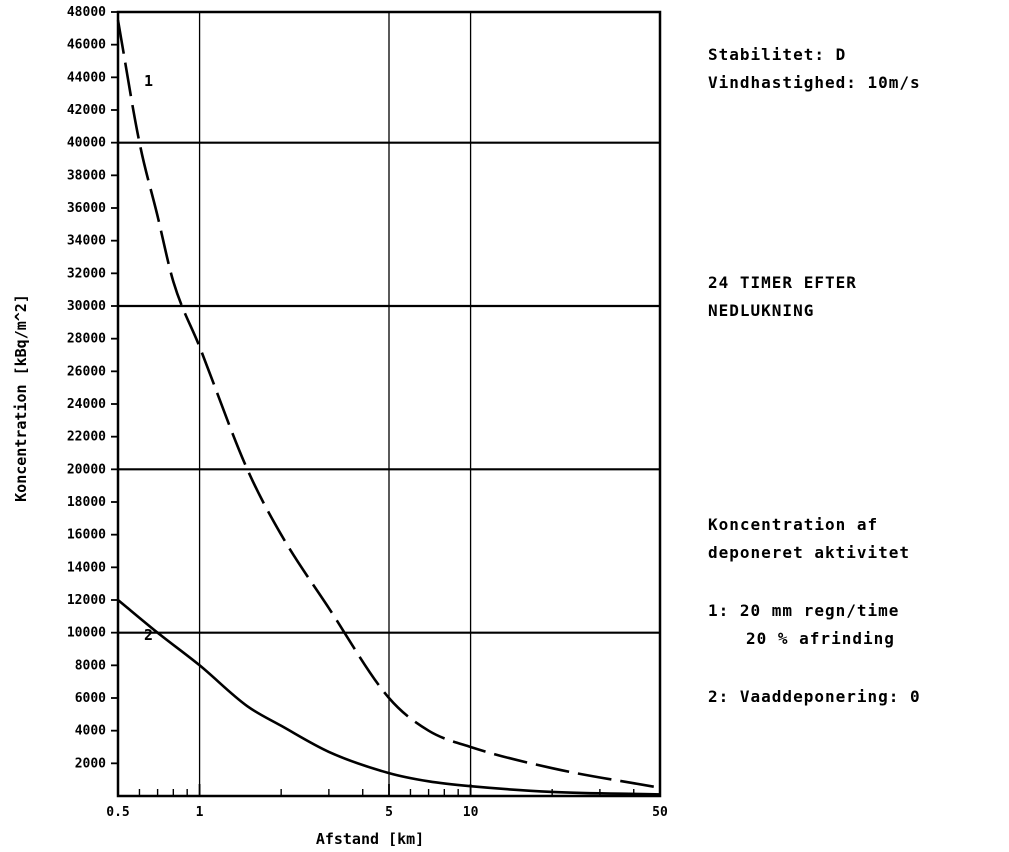 This screenshot has width=1009, height=852. Describe the element at coordinates (148, 635) in the screenshot. I see `curve-label-2: 2` at that location.